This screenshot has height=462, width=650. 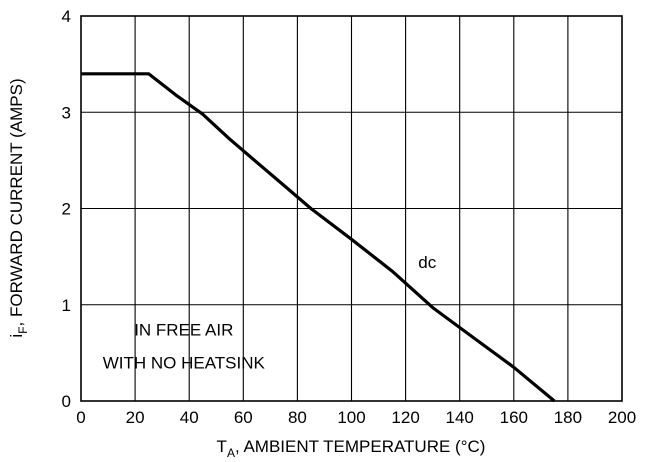 I want to click on x-tick-label: 40, so click(x=189, y=417).